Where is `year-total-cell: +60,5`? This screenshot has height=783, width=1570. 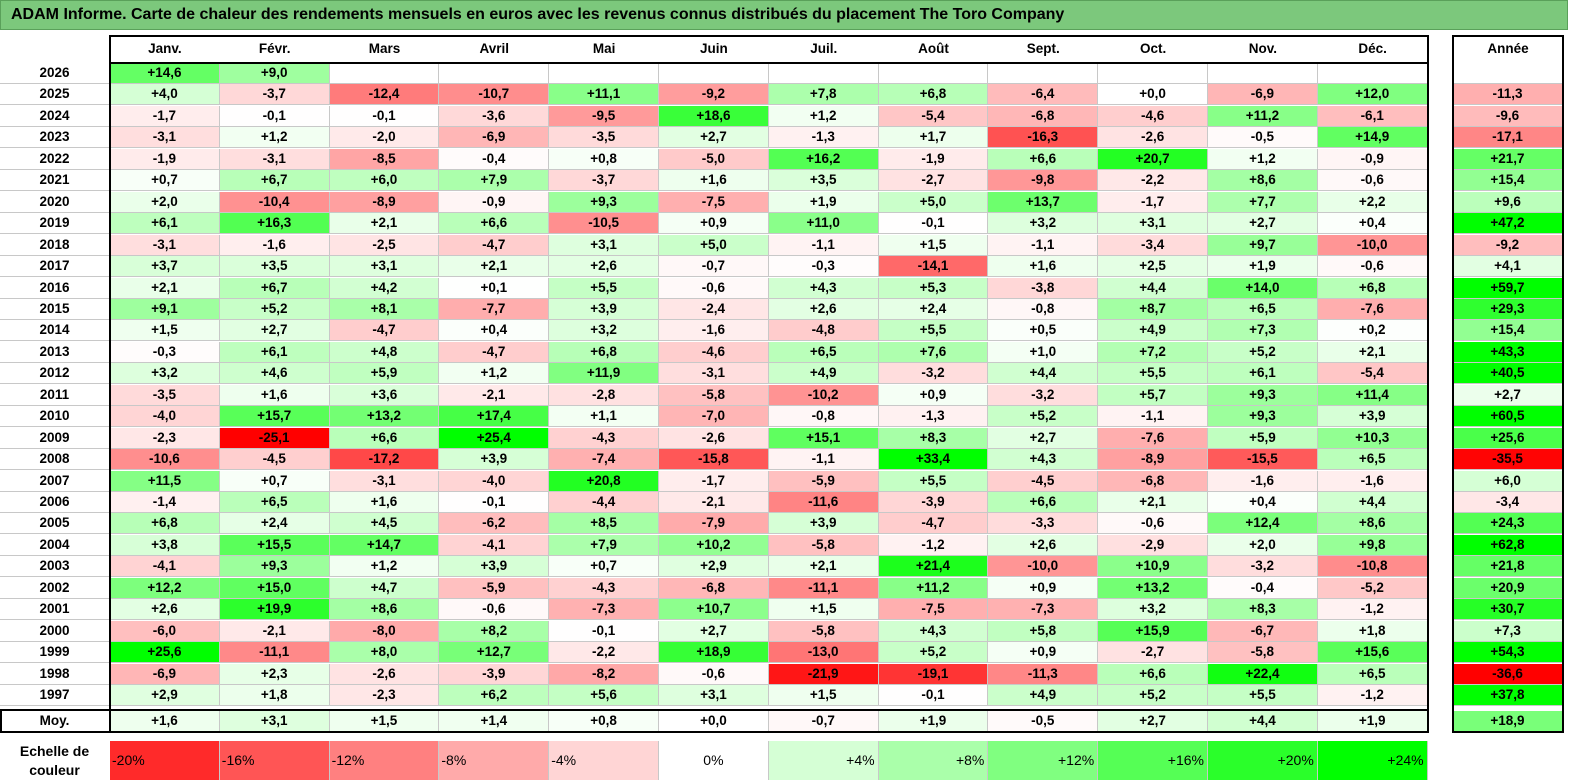 year-total-cell: +60,5 is located at coordinates (1508, 417).